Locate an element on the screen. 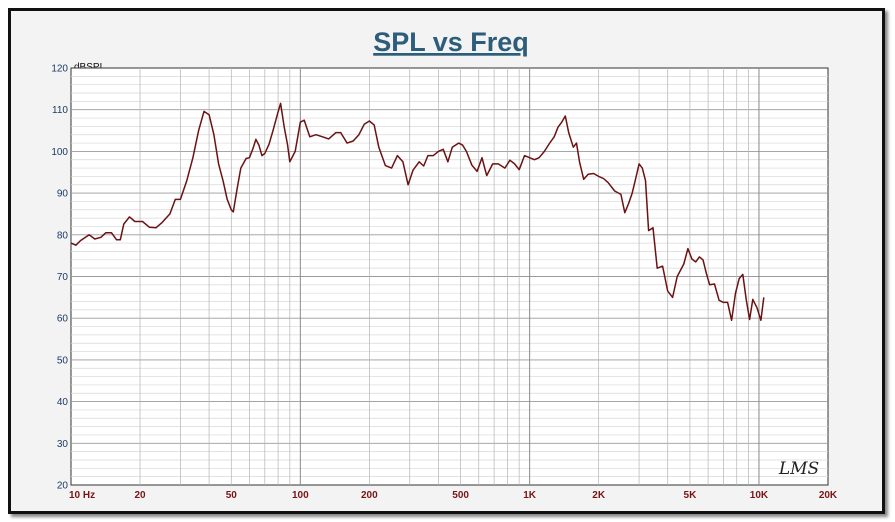  x-tick-label: 5K is located at coordinates (691, 495).